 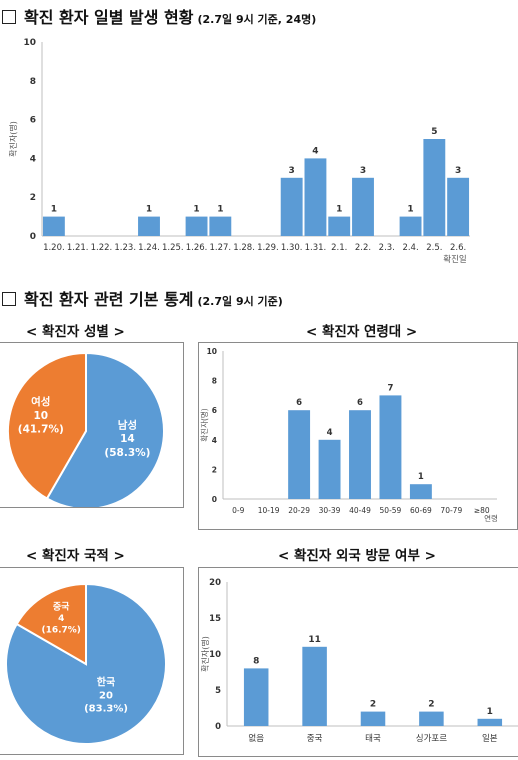 I want to click on bar-1.27., so click(x=220, y=226).